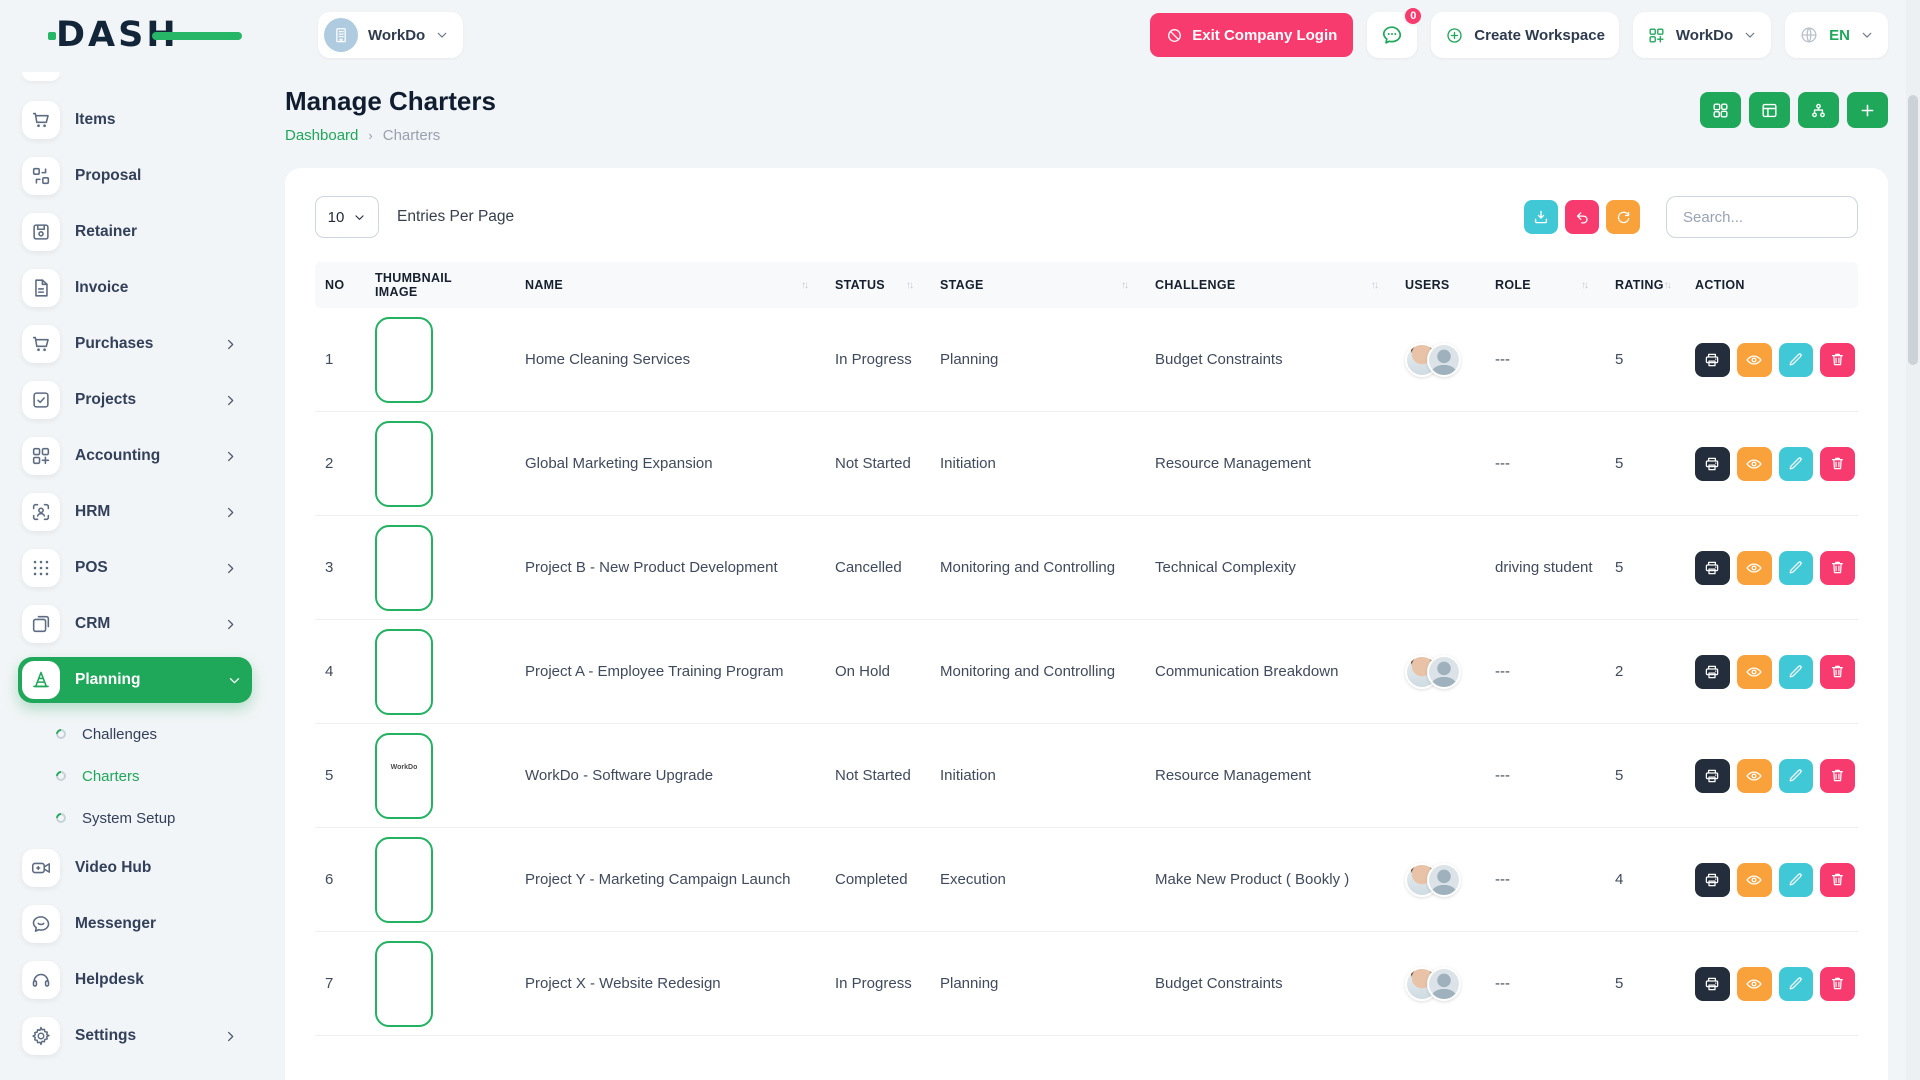 The height and width of the screenshot is (1080, 1920). I want to click on table-view-button, so click(1769, 110).